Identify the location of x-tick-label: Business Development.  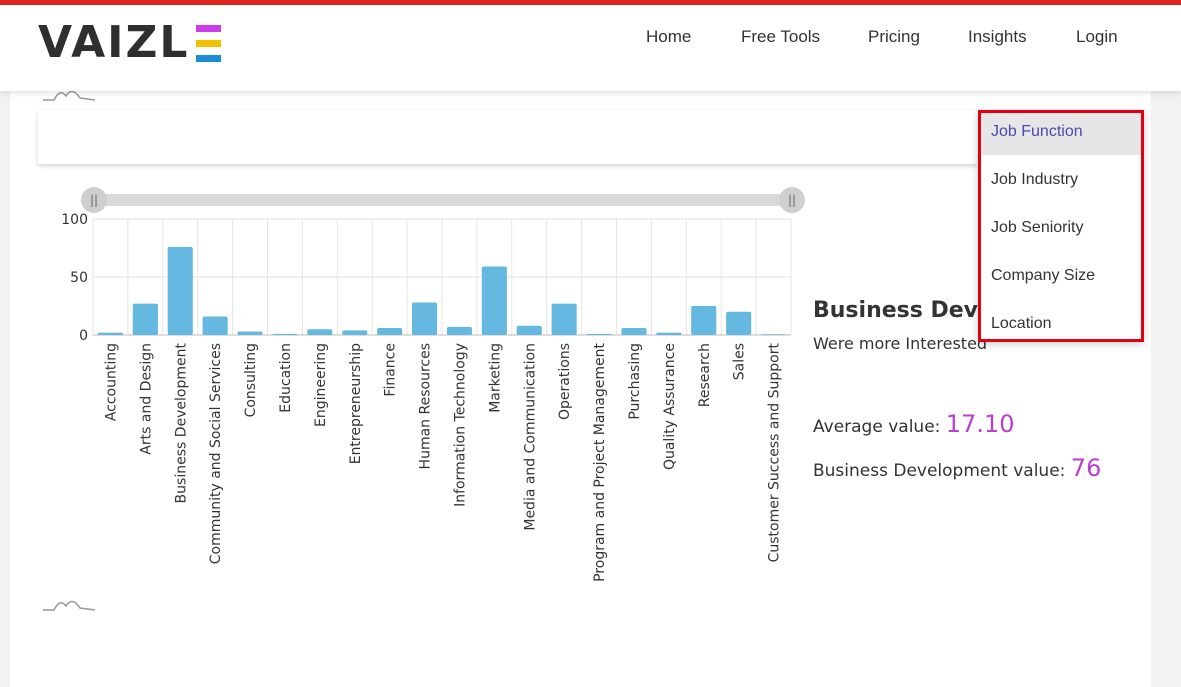
(181, 422).